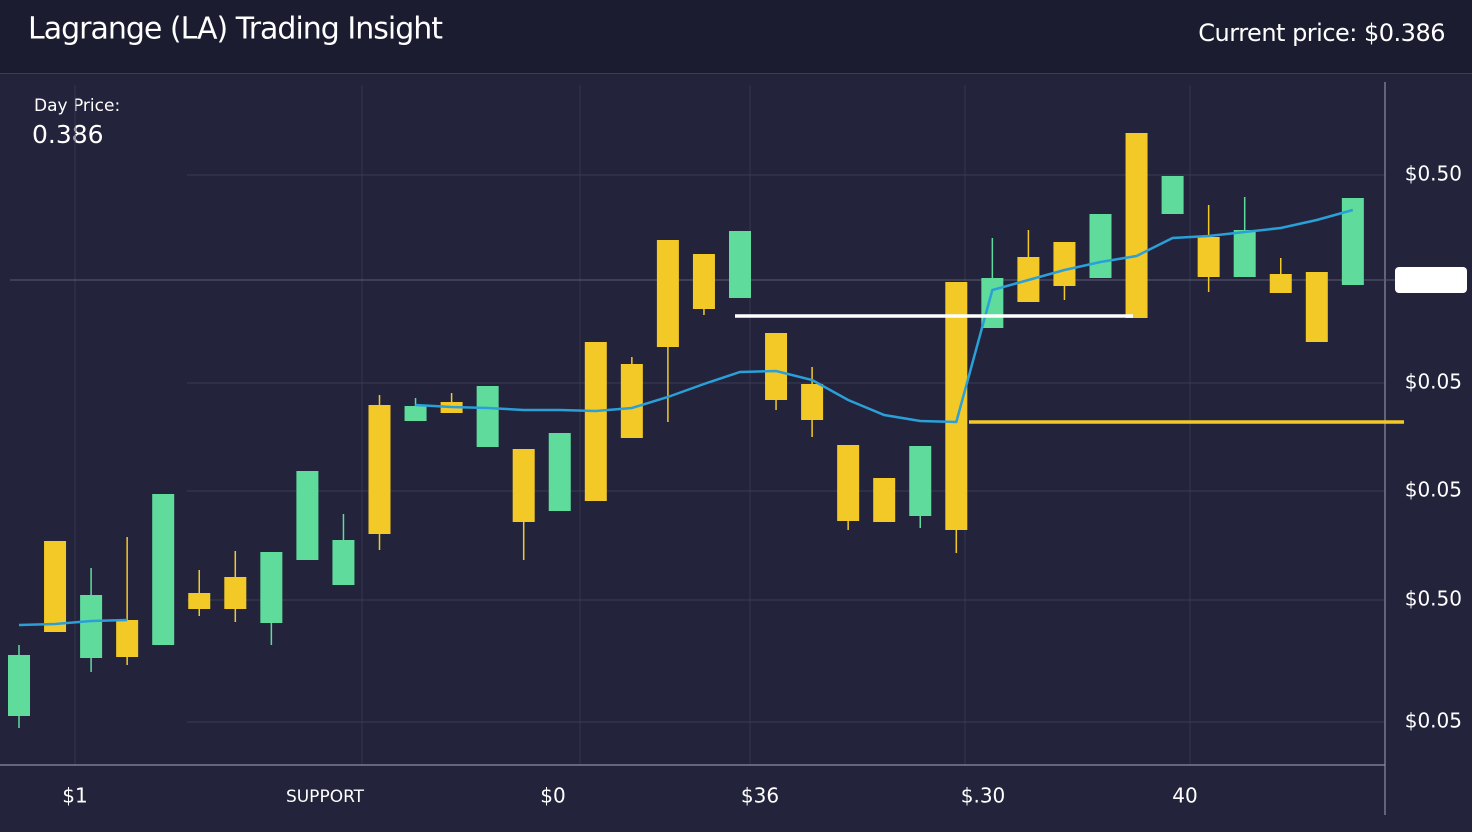  I want to click on x-axis-label: $.30, so click(983, 796).